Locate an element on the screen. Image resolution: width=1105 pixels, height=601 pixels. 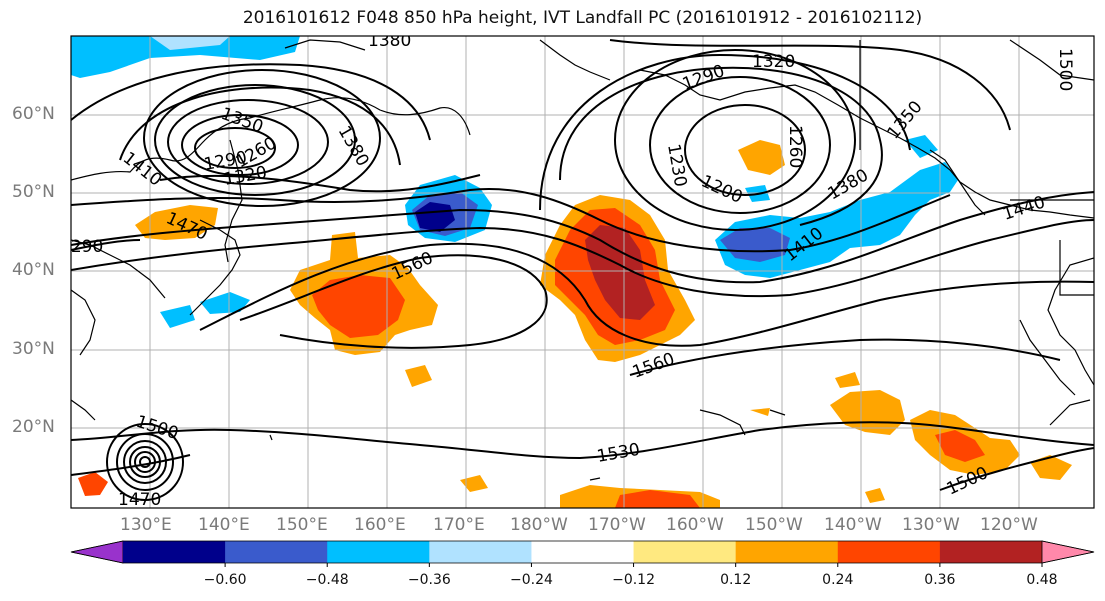
contour-label: 1230 is located at coordinates (676, 165).